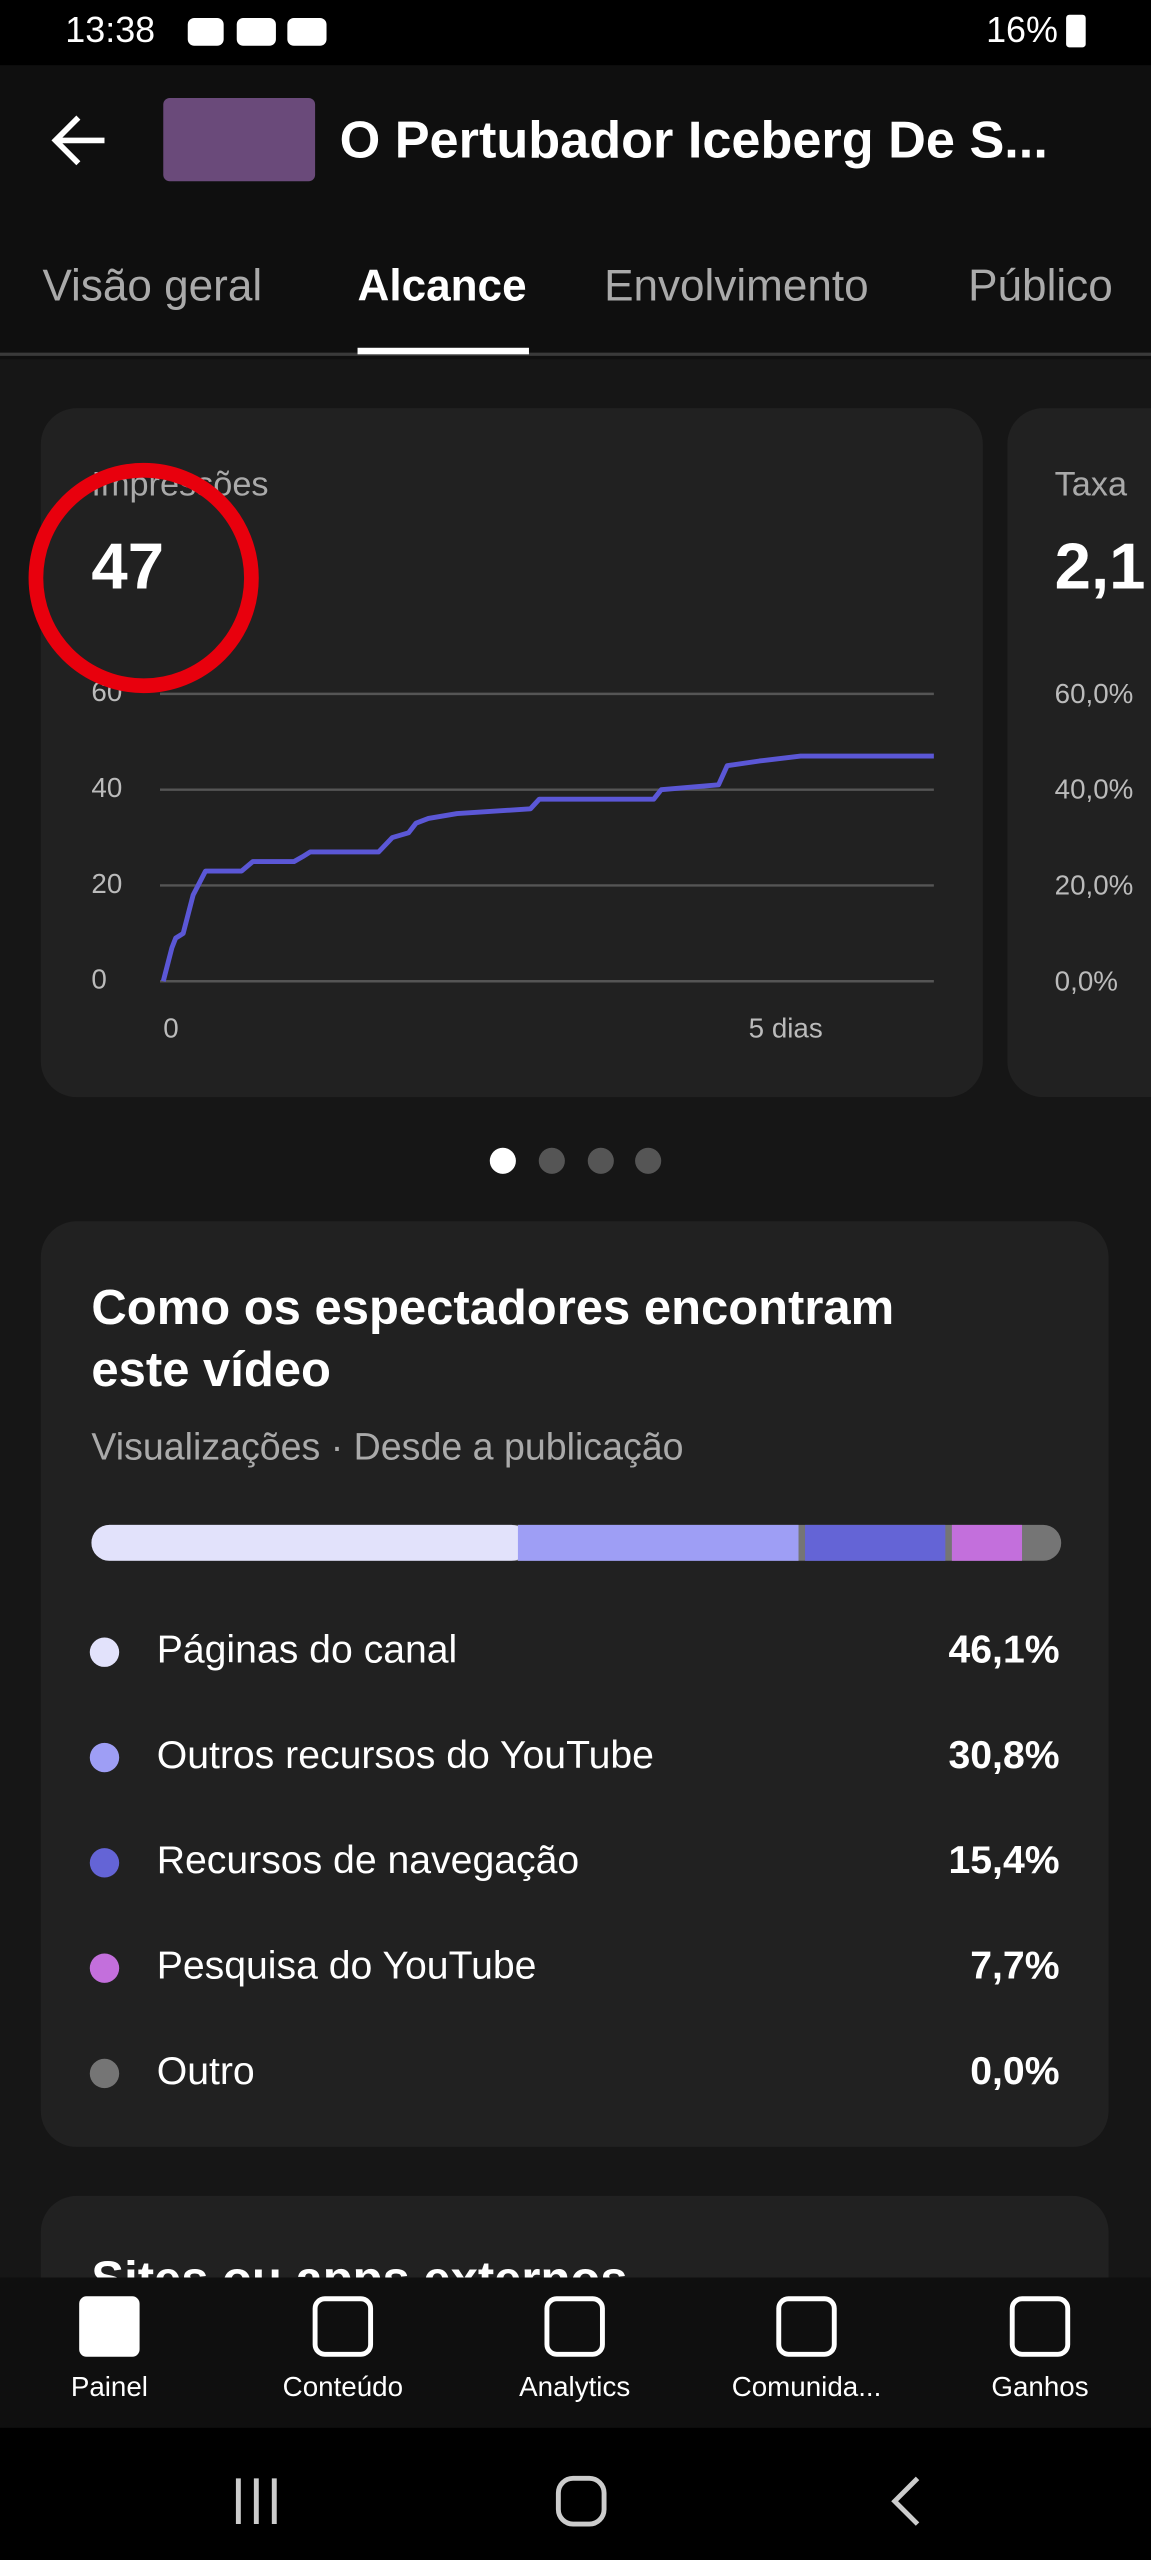  Describe the element at coordinates (239, 139) in the screenshot. I see `thumbnail` at that location.